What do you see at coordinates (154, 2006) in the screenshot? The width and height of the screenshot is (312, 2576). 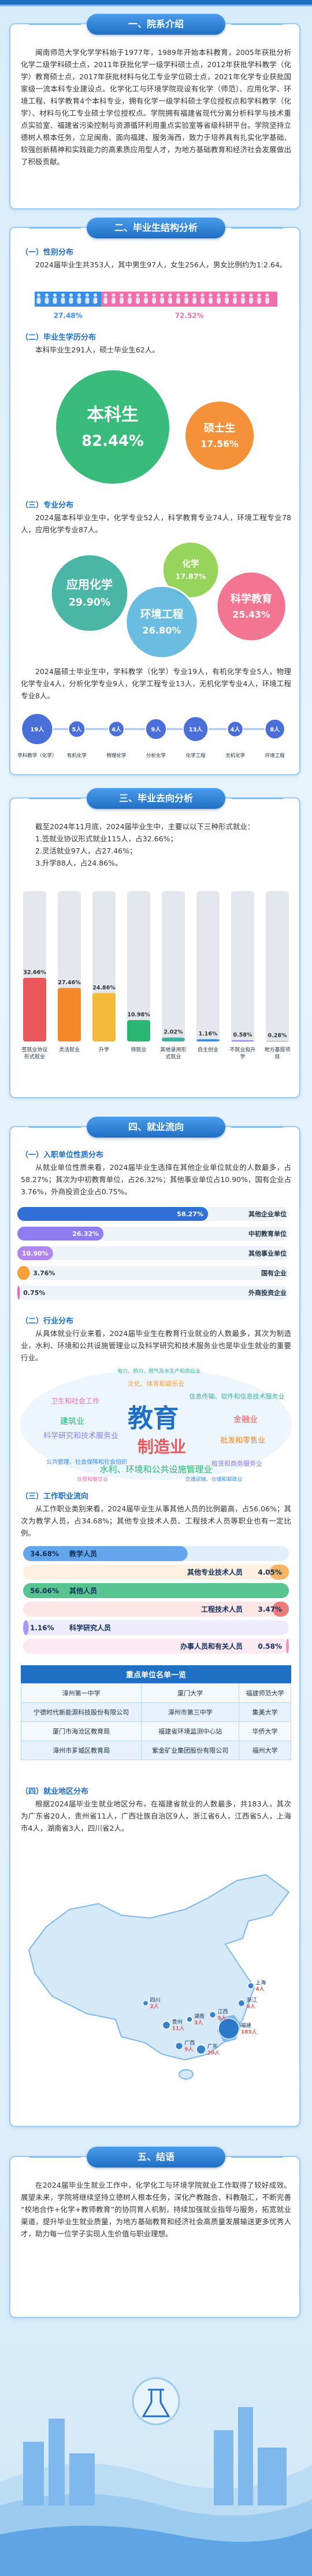 I see `value-label: 2人` at bounding box center [154, 2006].